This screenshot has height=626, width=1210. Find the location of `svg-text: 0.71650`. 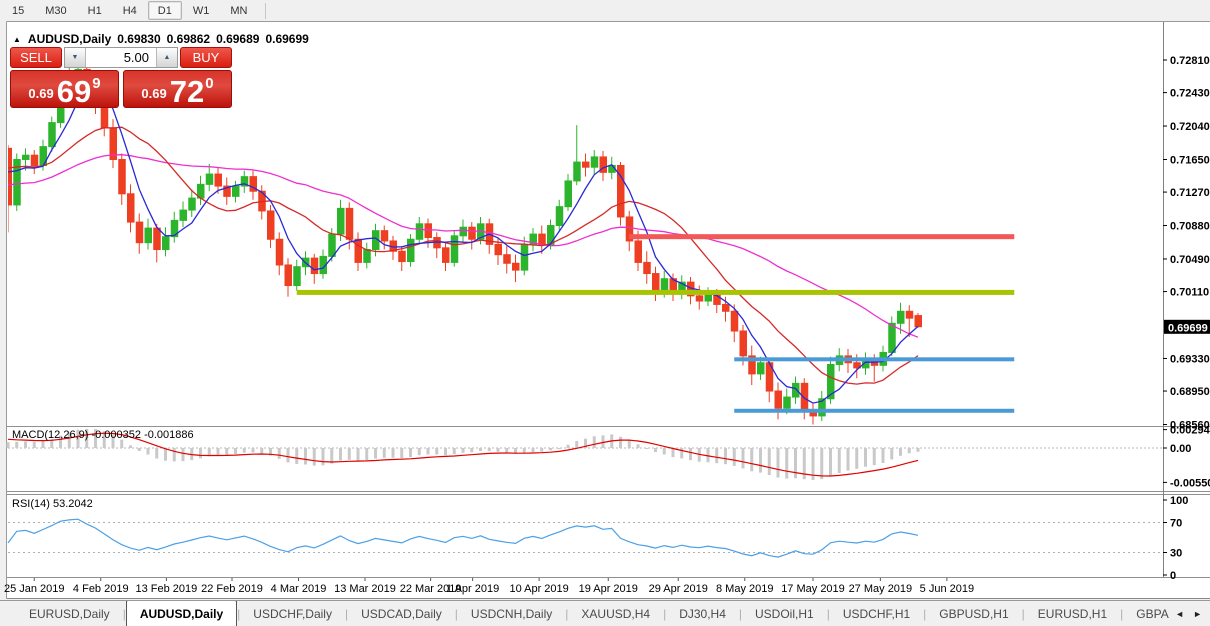

svg-text: 0.71650 is located at coordinates (1190, 160).